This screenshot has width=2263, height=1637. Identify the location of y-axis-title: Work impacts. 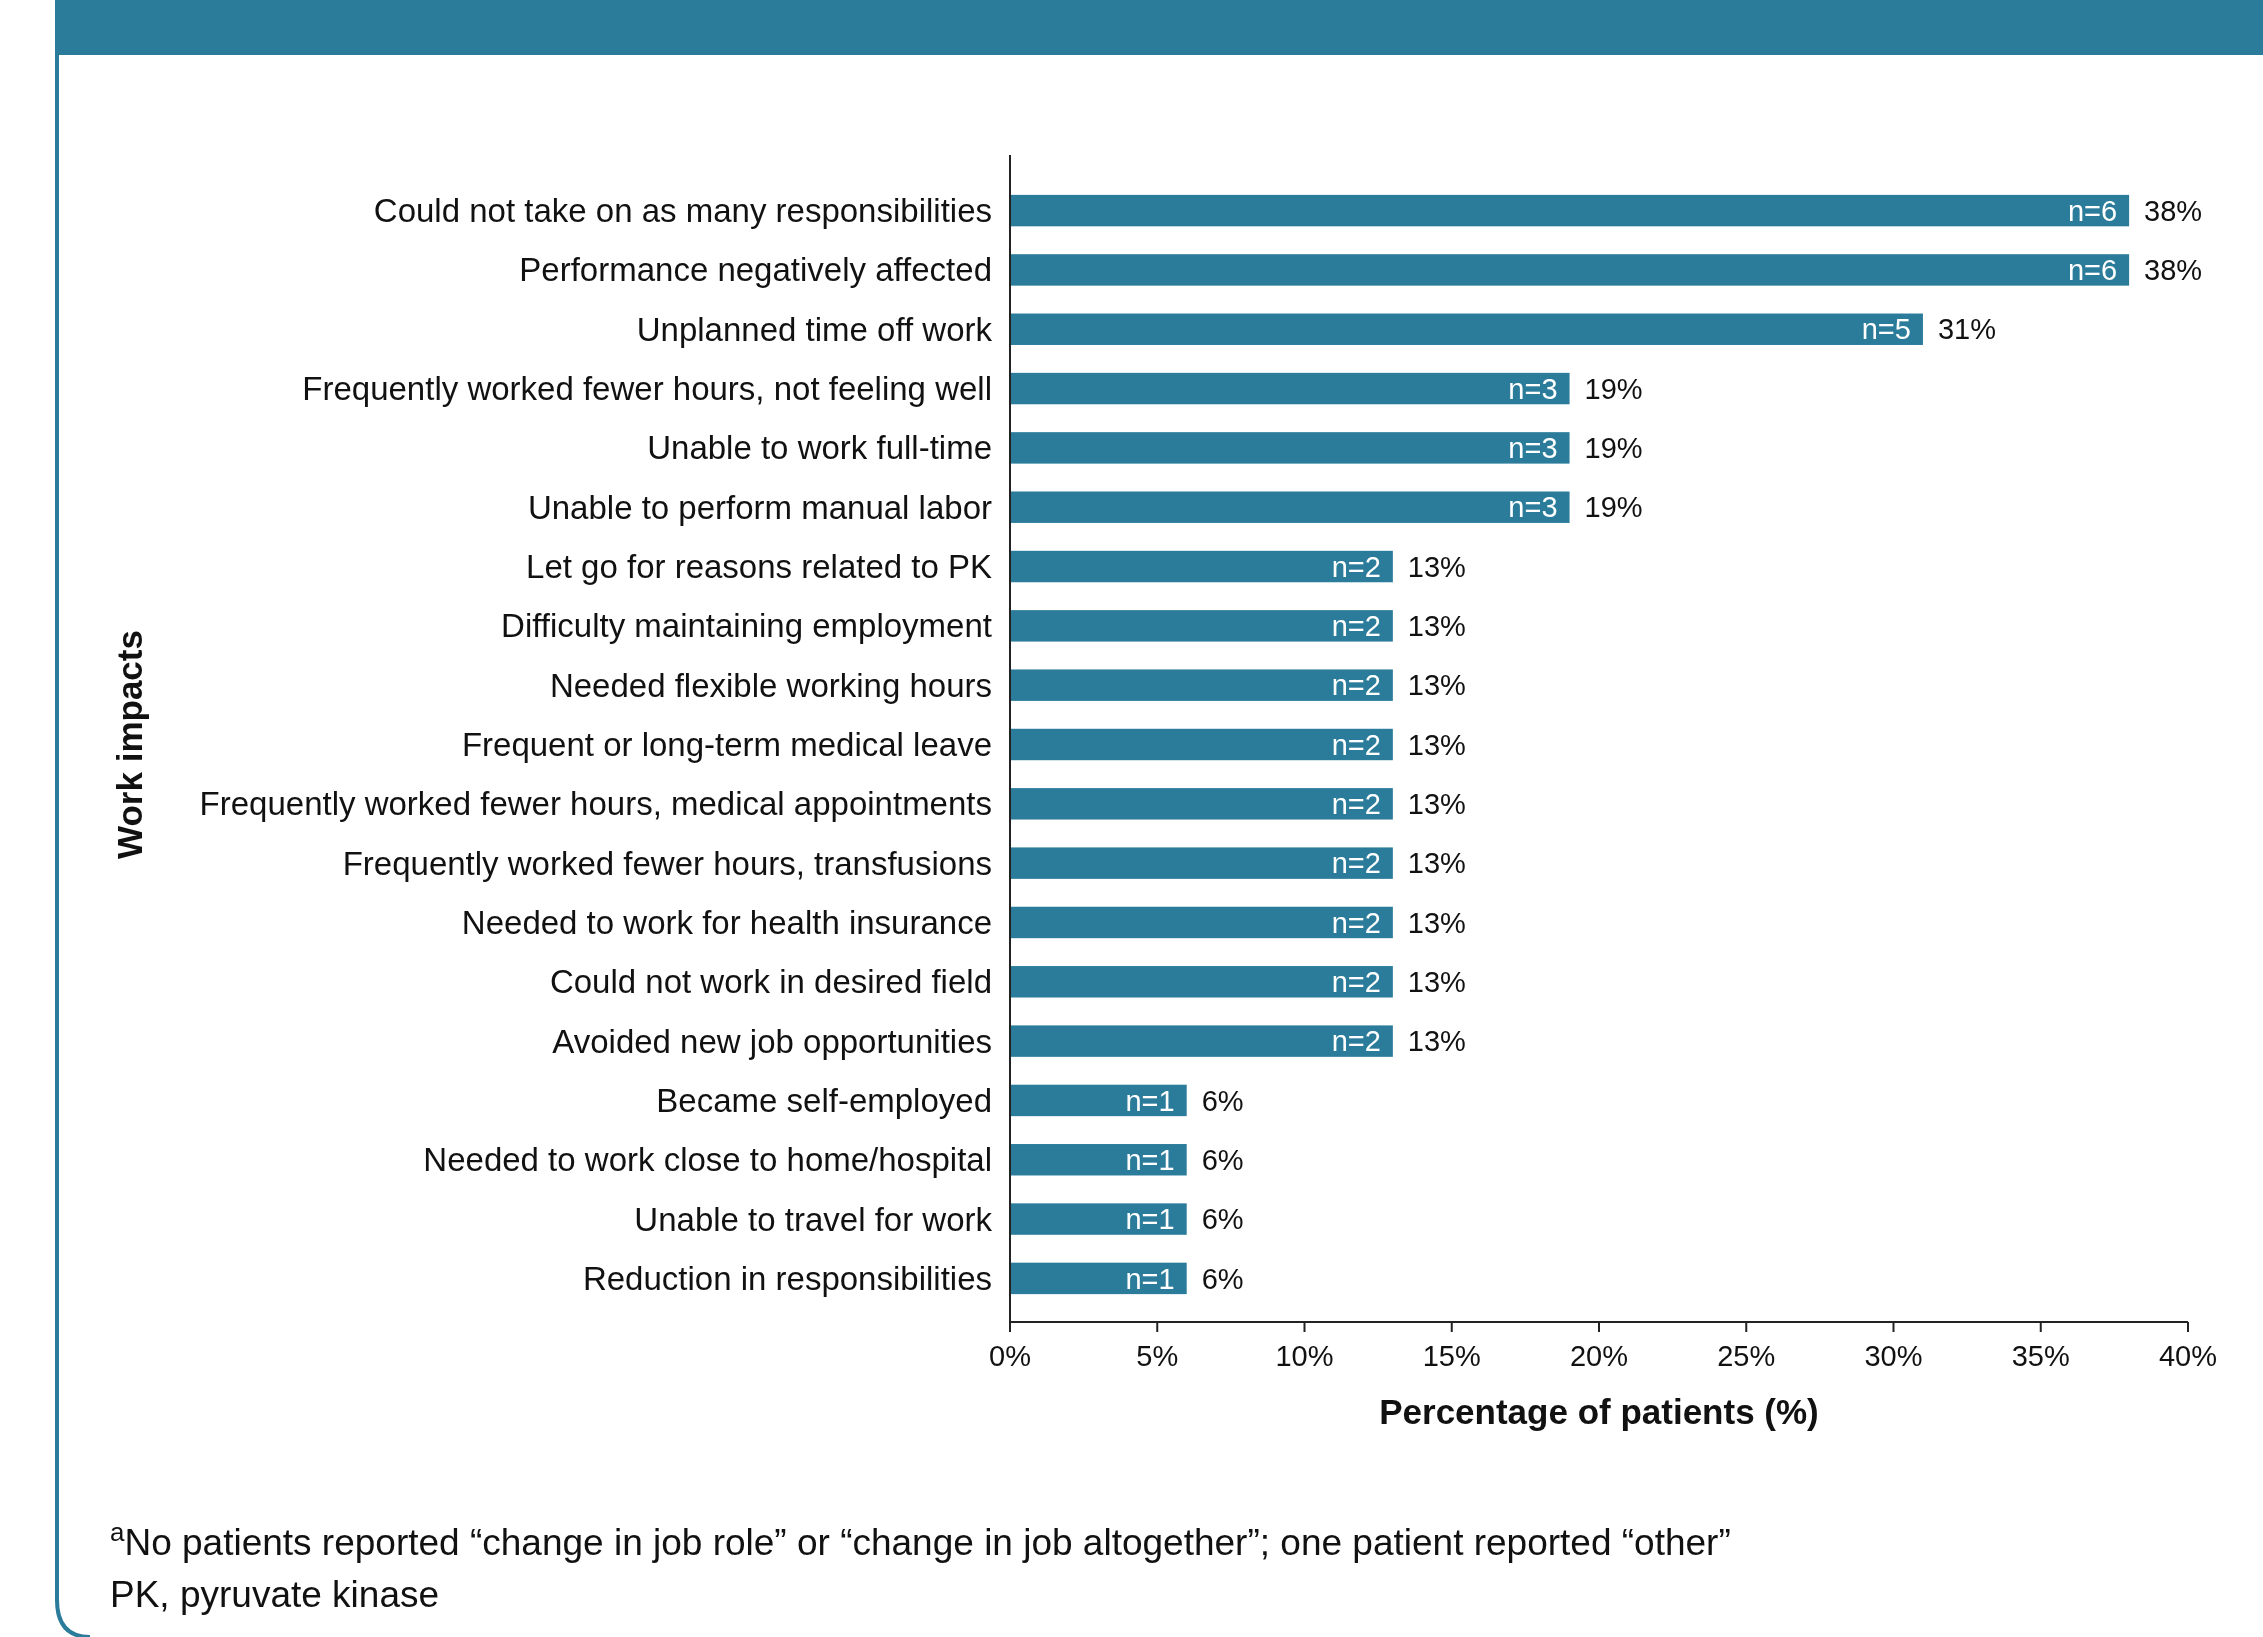
(129, 744).